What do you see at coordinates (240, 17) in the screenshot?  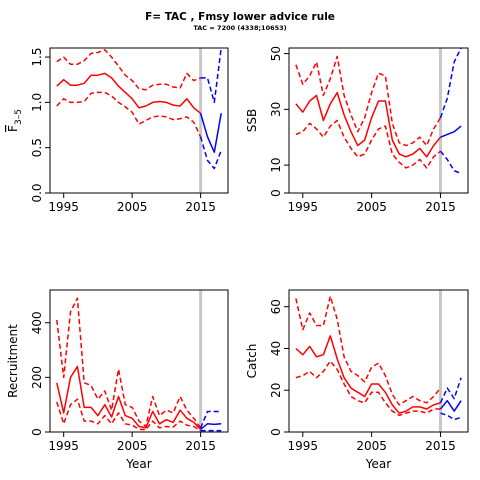 I see `chart-title: F= TAC , Fmsy lower advice rule` at bounding box center [240, 17].